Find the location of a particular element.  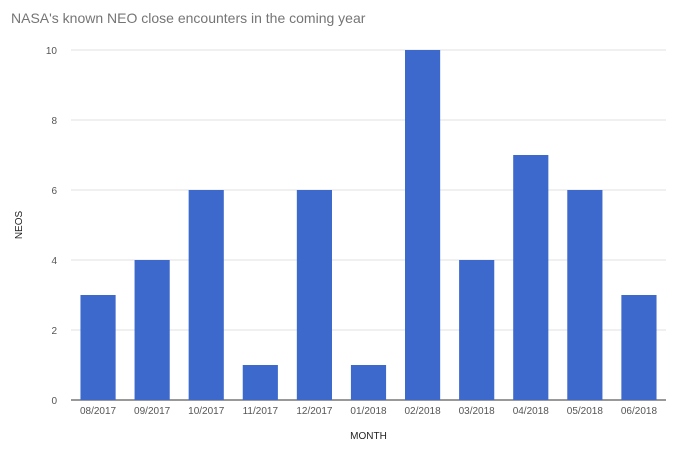

x-tick-label: 02/2018 is located at coordinates (423, 411).